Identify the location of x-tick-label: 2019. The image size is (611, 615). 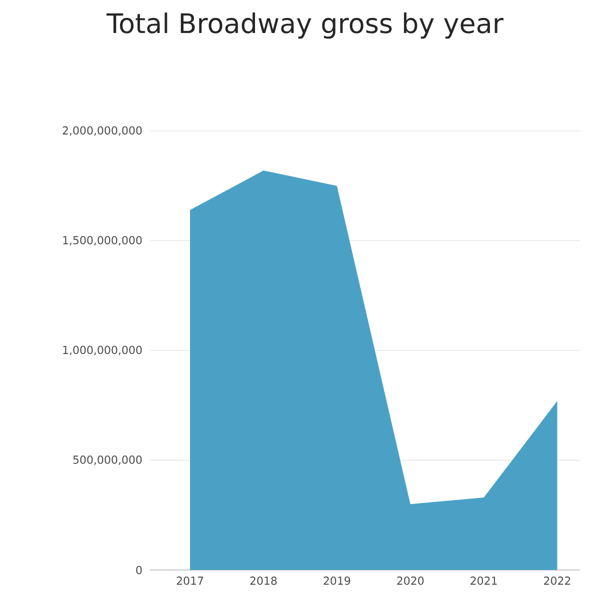
(337, 580).